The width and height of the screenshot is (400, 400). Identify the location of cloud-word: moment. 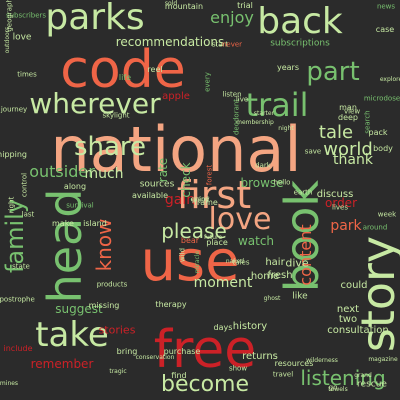
(223, 283).